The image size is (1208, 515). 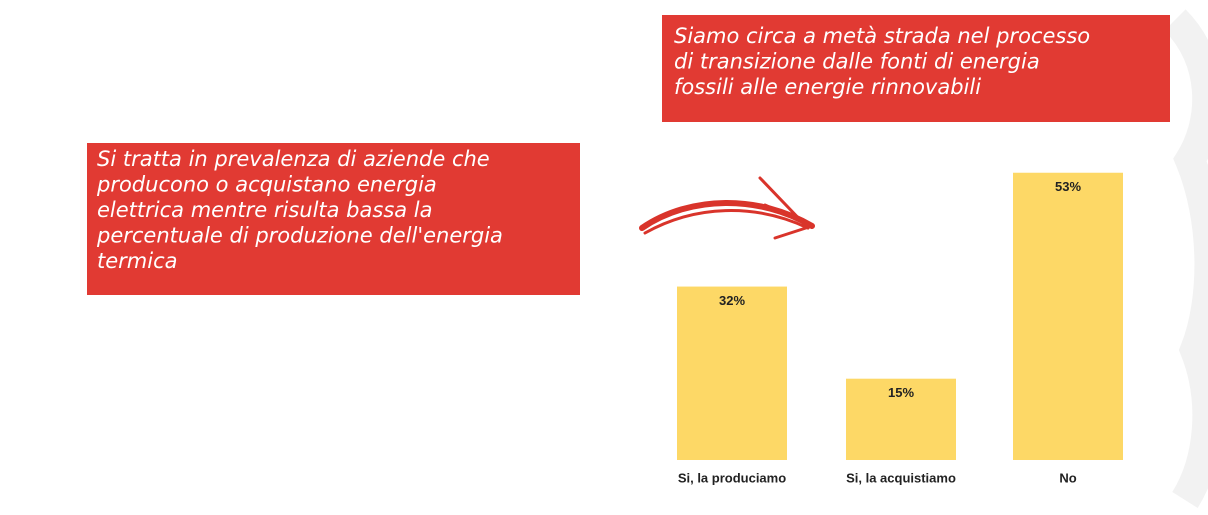 What do you see at coordinates (732, 477) in the screenshot?
I see `x-tick-label: Si, la produciamo` at bounding box center [732, 477].